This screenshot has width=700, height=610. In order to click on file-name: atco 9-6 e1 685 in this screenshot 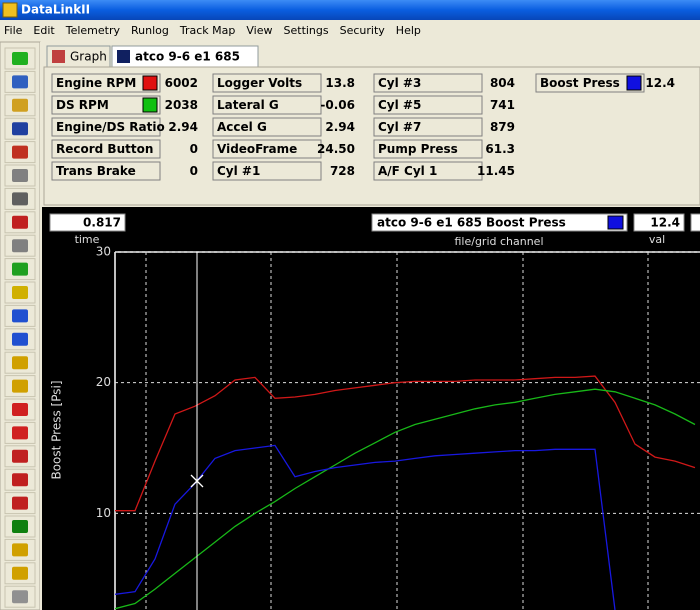, I will do `click(429, 223)`.